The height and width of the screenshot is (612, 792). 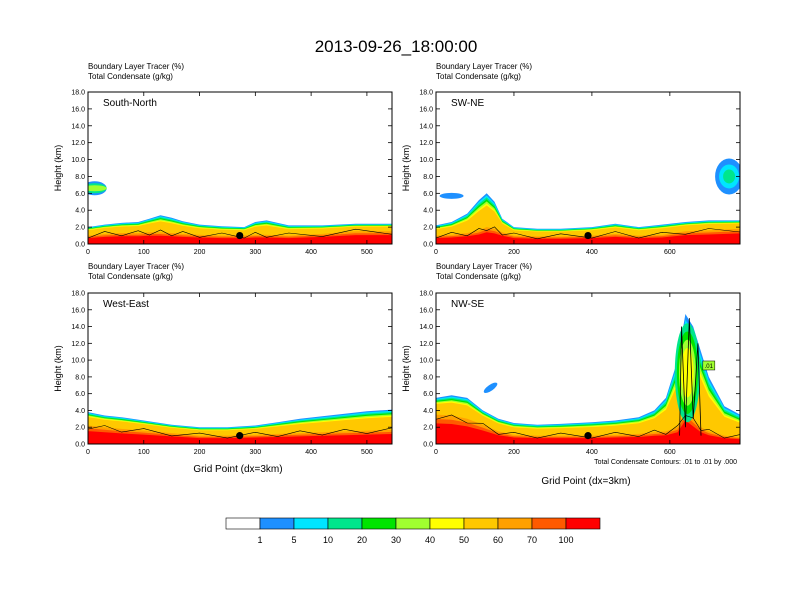 I want to click on panel-label: SW-NE, so click(x=467, y=103).